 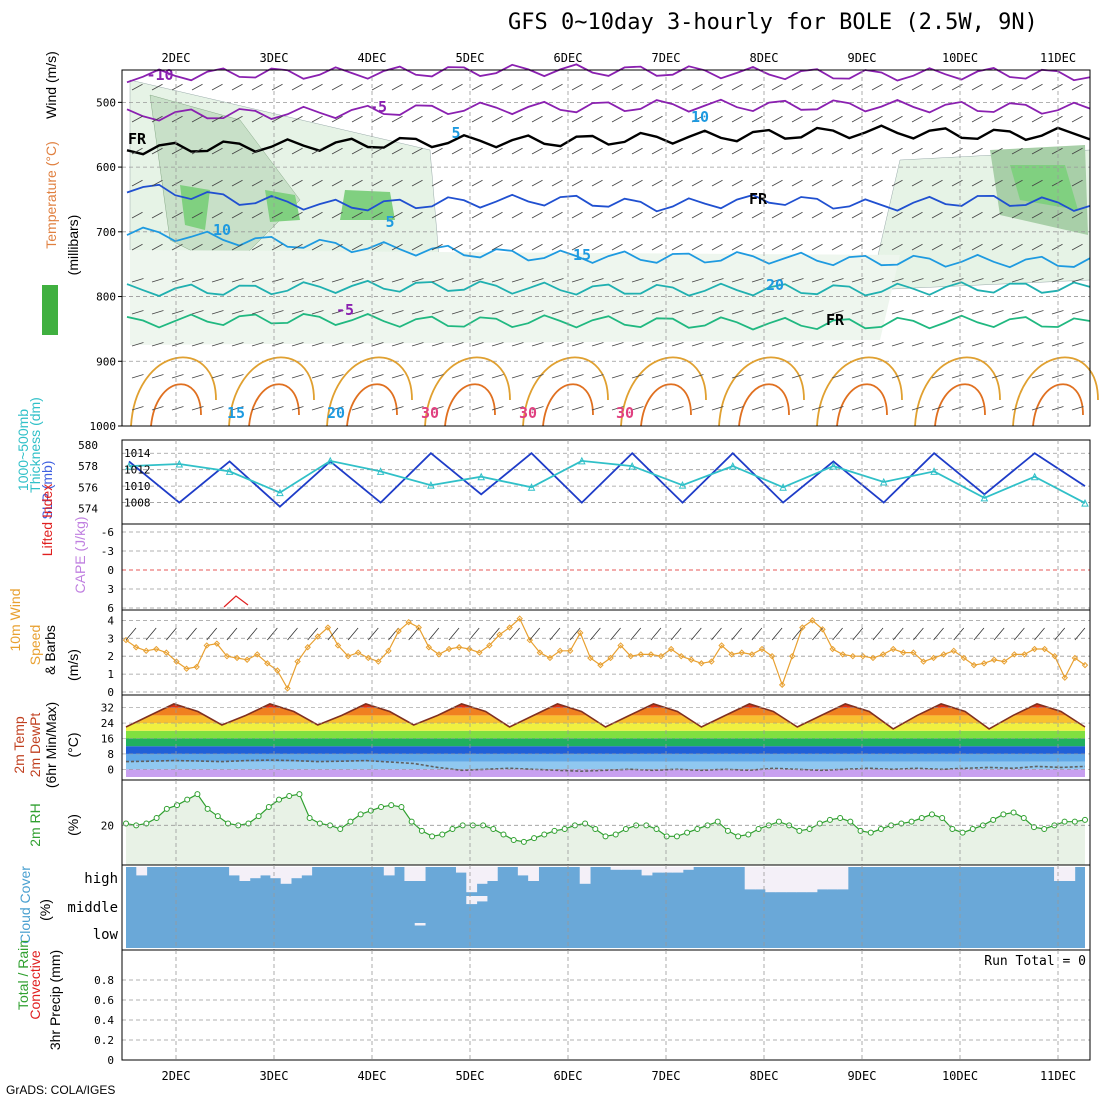 What do you see at coordinates (764, 58) in the screenshot?
I see `date-label-top: 8DEC` at bounding box center [764, 58].